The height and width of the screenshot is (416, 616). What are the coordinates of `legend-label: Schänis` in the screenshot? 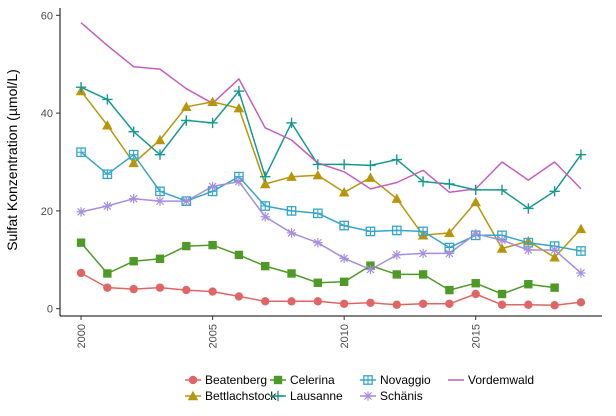 It's located at (401, 396).